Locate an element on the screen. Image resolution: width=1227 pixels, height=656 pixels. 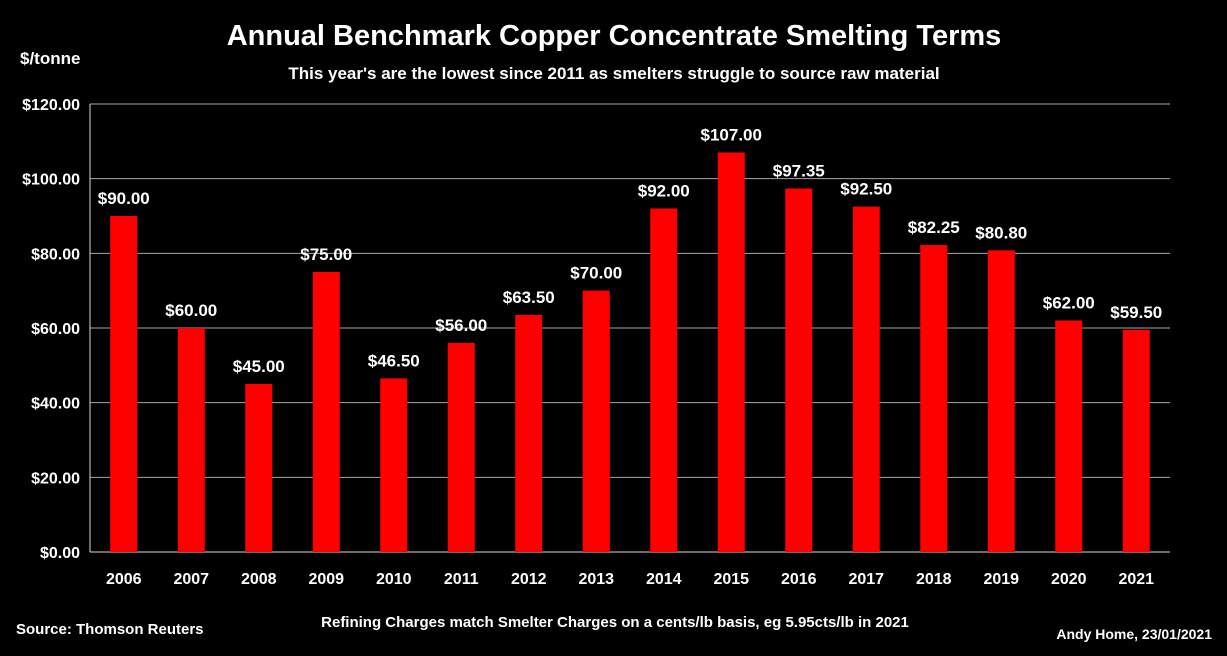
data-label-2016: $97.35 is located at coordinates (799, 171).